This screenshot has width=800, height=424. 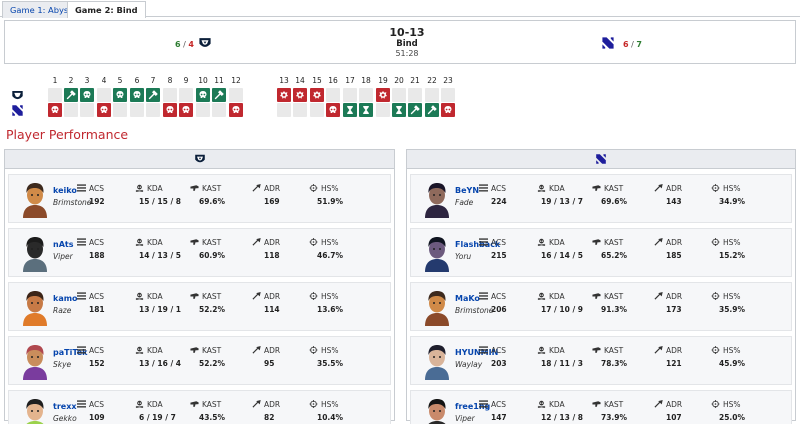 What do you see at coordinates (65, 190) in the screenshot?
I see `player-name: keiko` at bounding box center [65, 190].